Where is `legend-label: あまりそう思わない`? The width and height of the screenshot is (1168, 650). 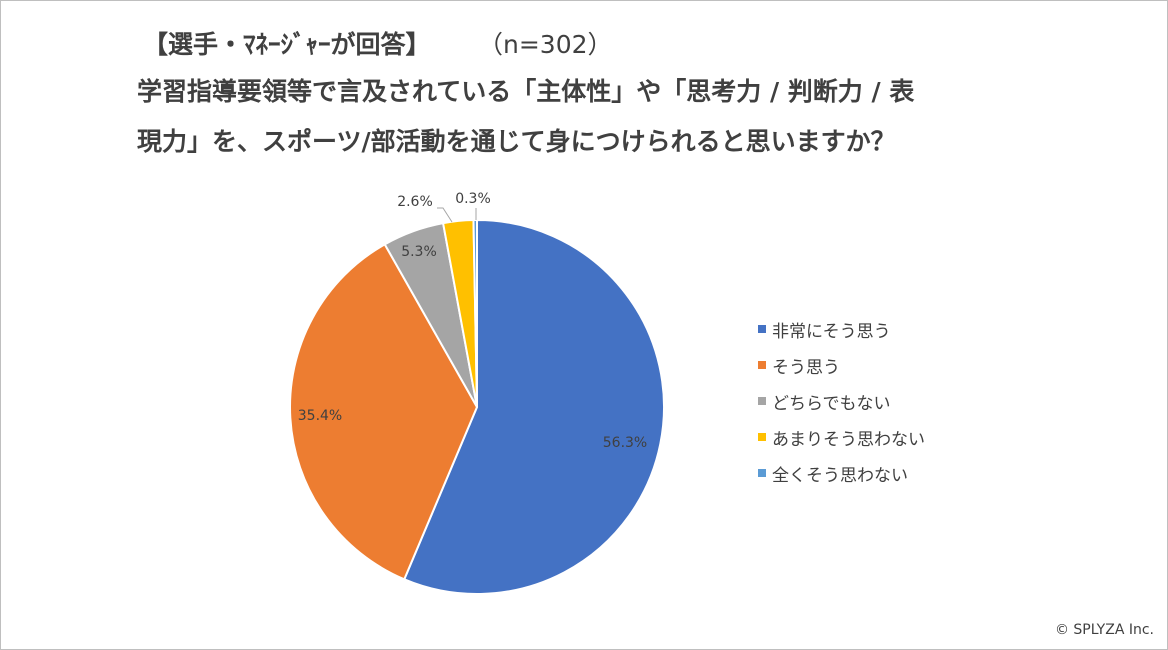 legend-label: あまりそう思わない is located at coordinates (848, 439).